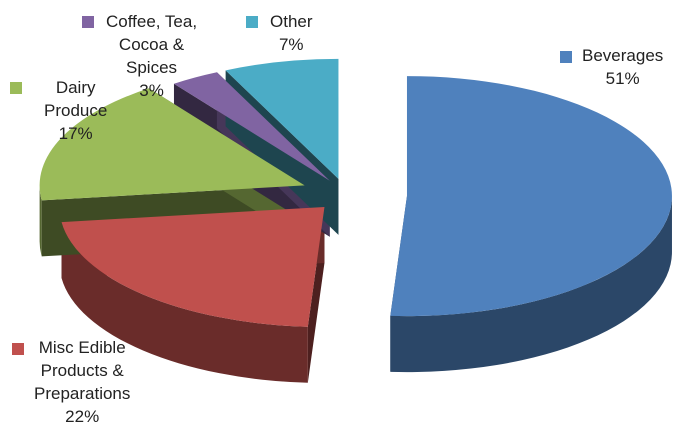  Describe the element at coordinates (282, 118) in the screenshot. I see `slice-other` at that location.